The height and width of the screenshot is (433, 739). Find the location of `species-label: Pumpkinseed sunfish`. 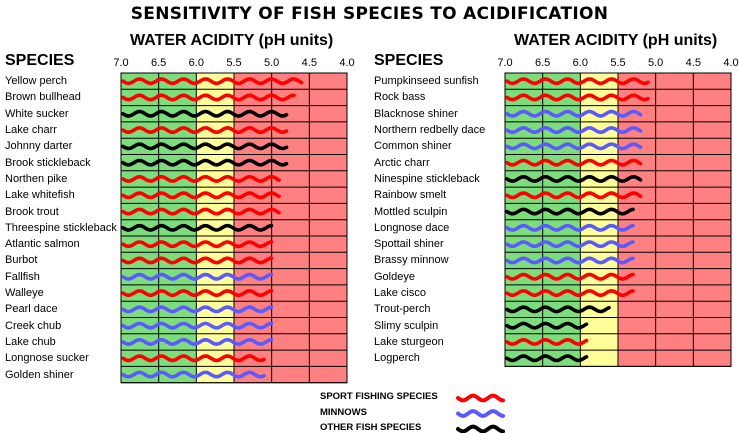

species-label: Pumpkinseed sunfish is located at coordinates (426, 81).